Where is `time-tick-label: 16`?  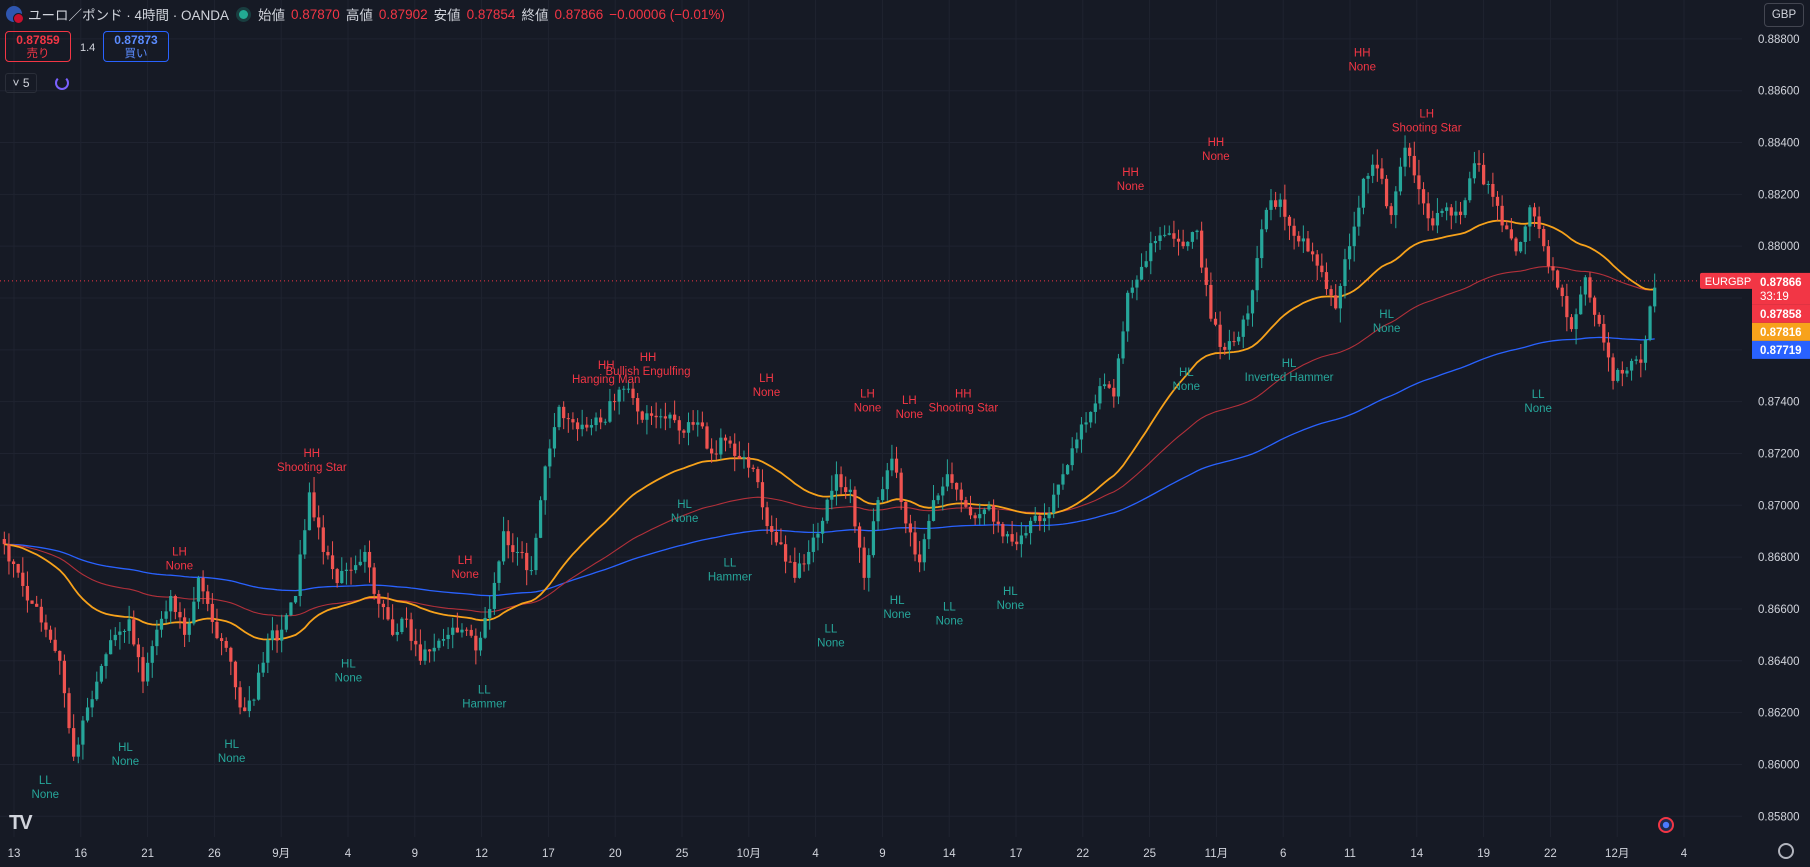 time-tick-label: 16 is located at coordinates (80, 854).